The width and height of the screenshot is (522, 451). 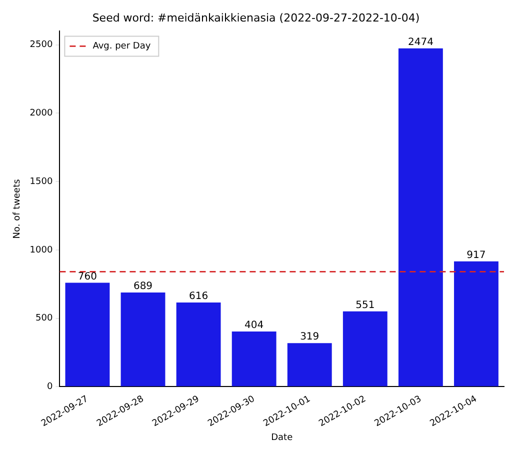 I want to click on y-tick-label: 1500, so click(x=41, y=181).